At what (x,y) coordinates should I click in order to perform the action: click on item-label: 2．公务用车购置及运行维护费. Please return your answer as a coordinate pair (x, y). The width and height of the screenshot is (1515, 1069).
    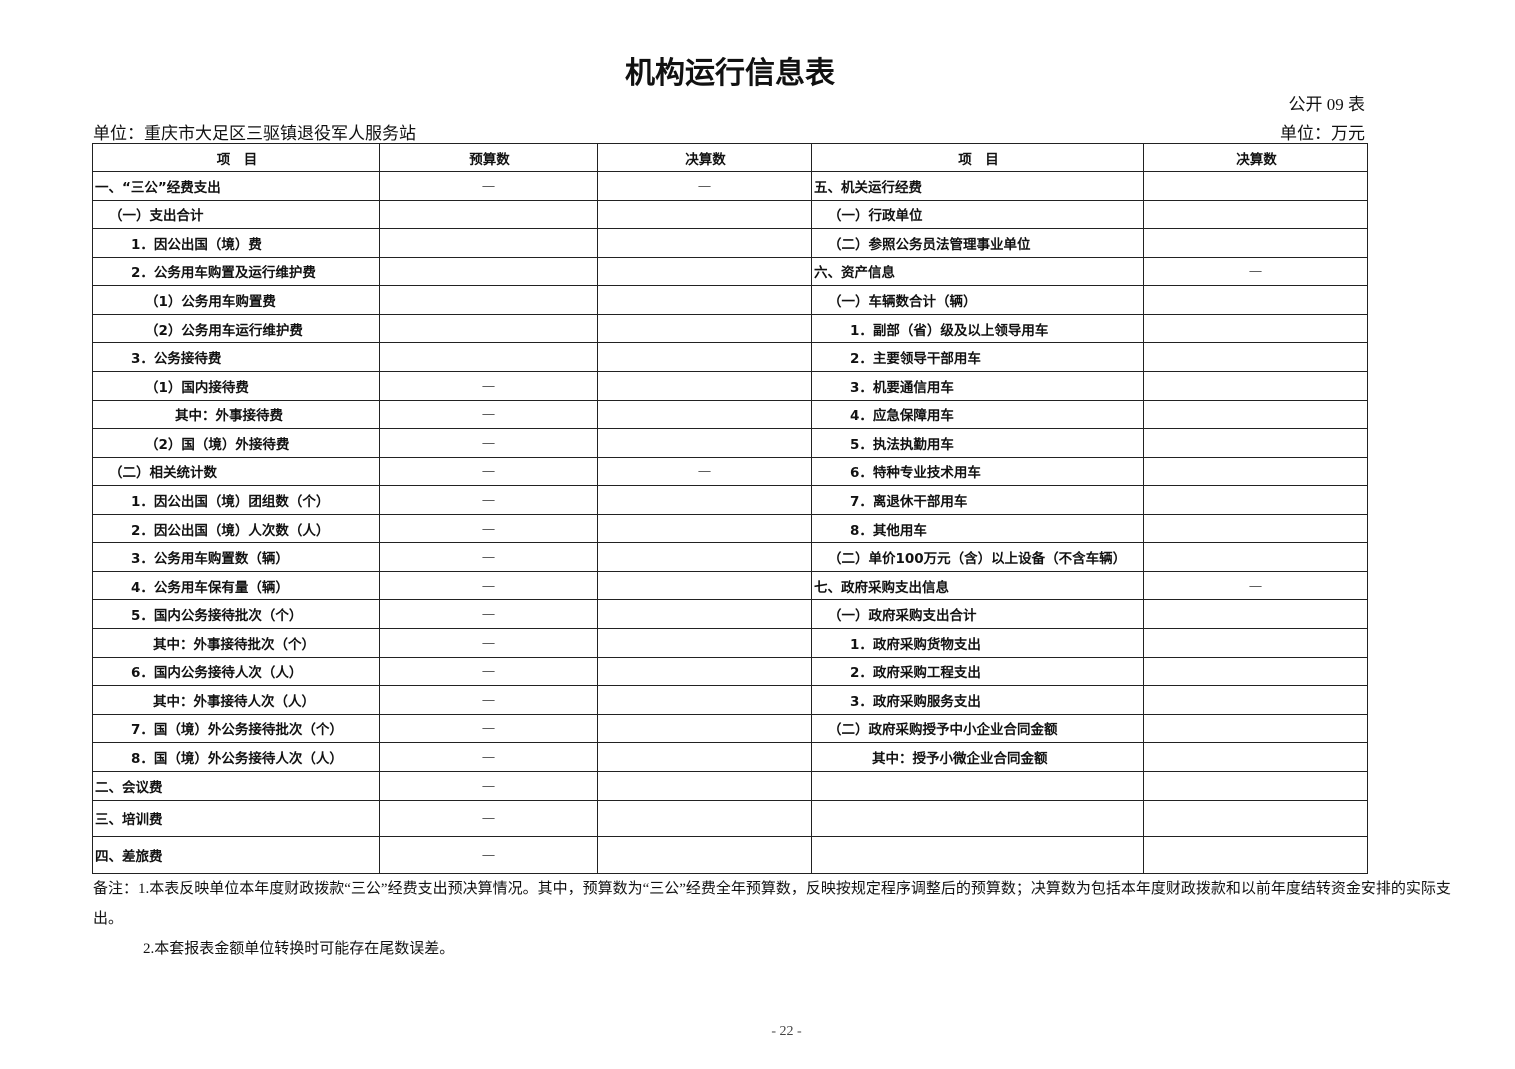
    Looking at the image, I should click on (223, 273).